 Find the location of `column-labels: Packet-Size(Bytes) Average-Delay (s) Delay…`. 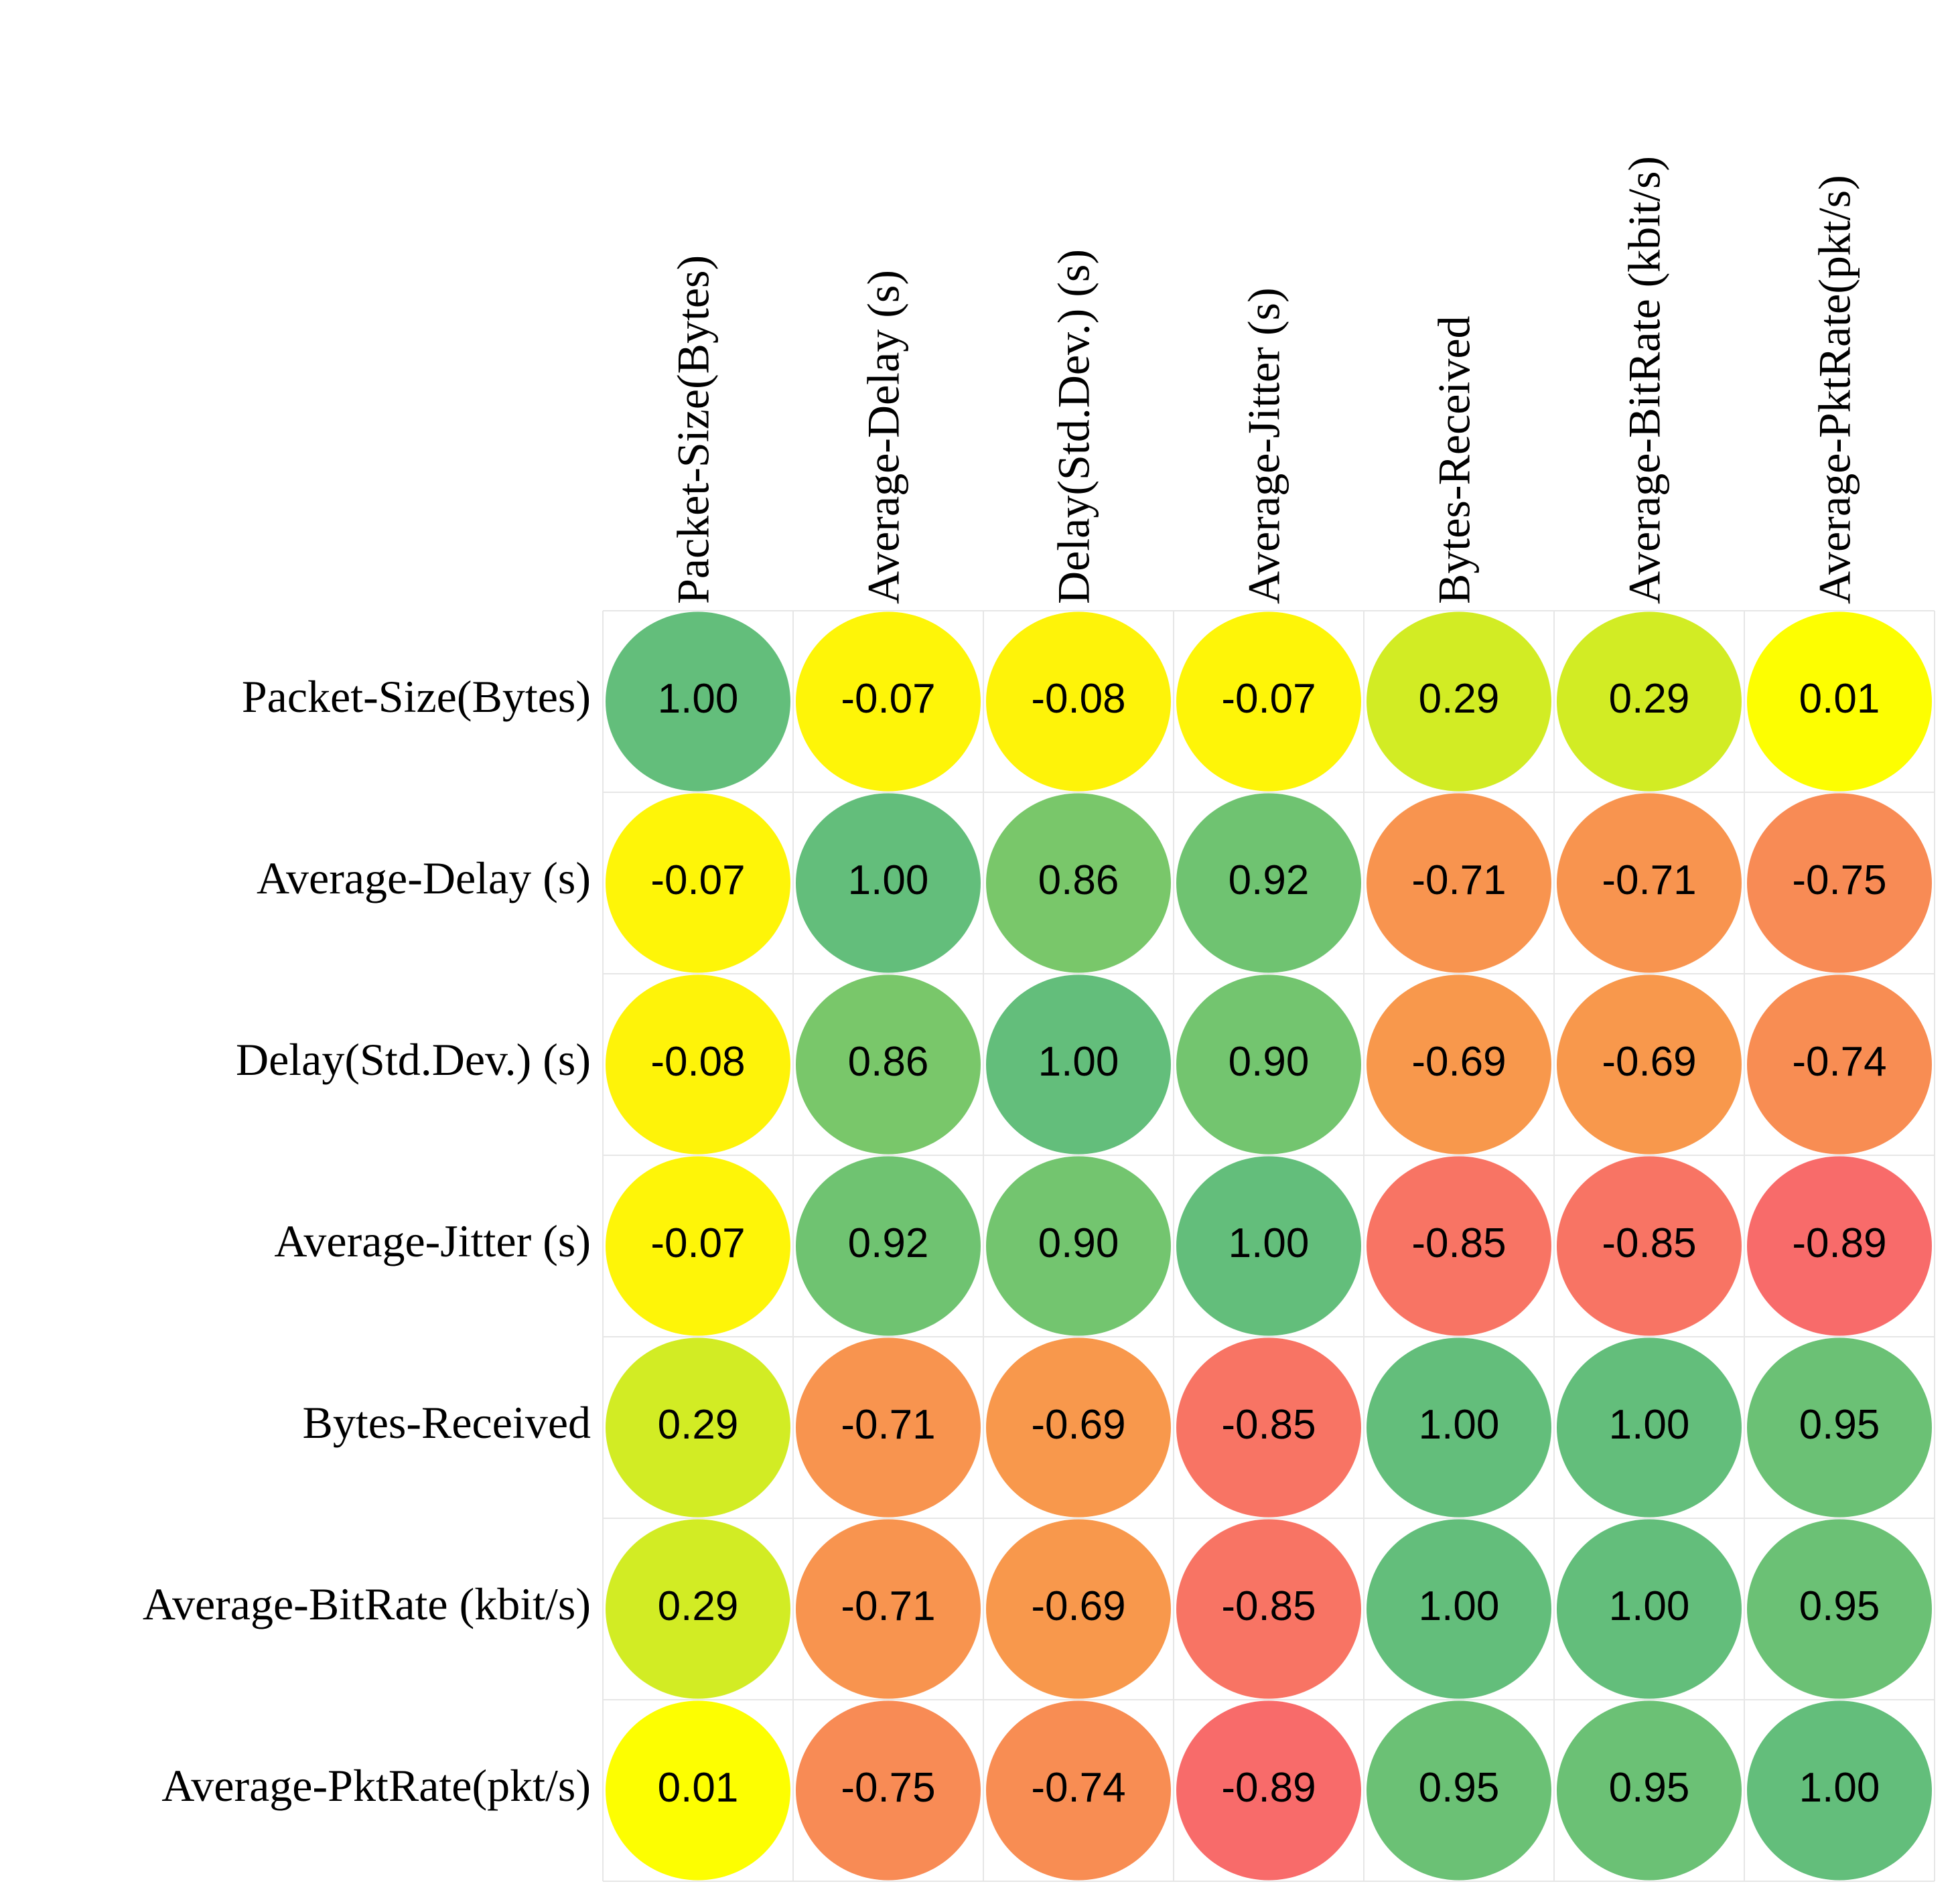

column-labels: Packet-Size(Bytes) Average-Delay (s) Delay… is located at coordinates (1264, 380).